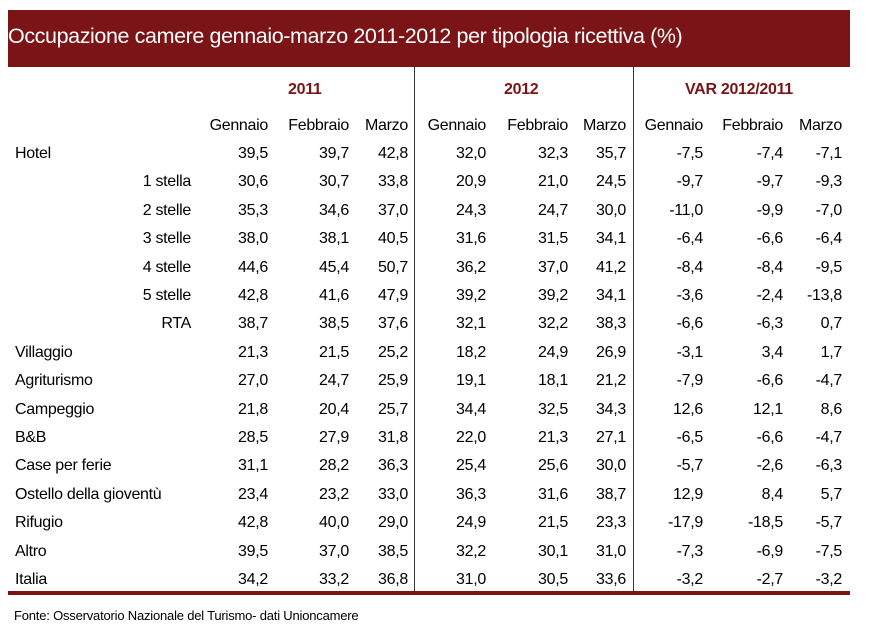  What do you see at coordinates (393, 523) in the screenshot?
I see `table-cell: 29,0` at bounding box center [393, 523].